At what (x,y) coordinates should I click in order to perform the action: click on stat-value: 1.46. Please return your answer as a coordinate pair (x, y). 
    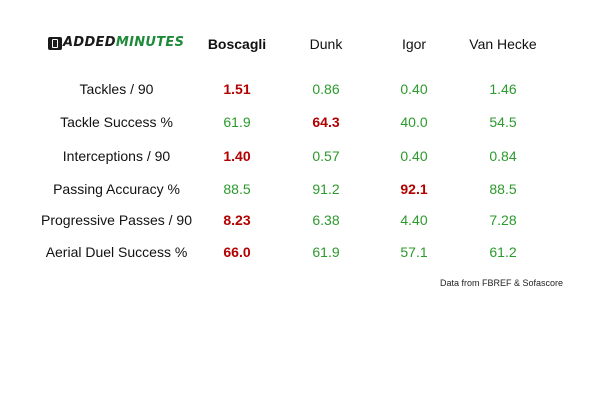
    Looking at the image, I should click on (503, 89).